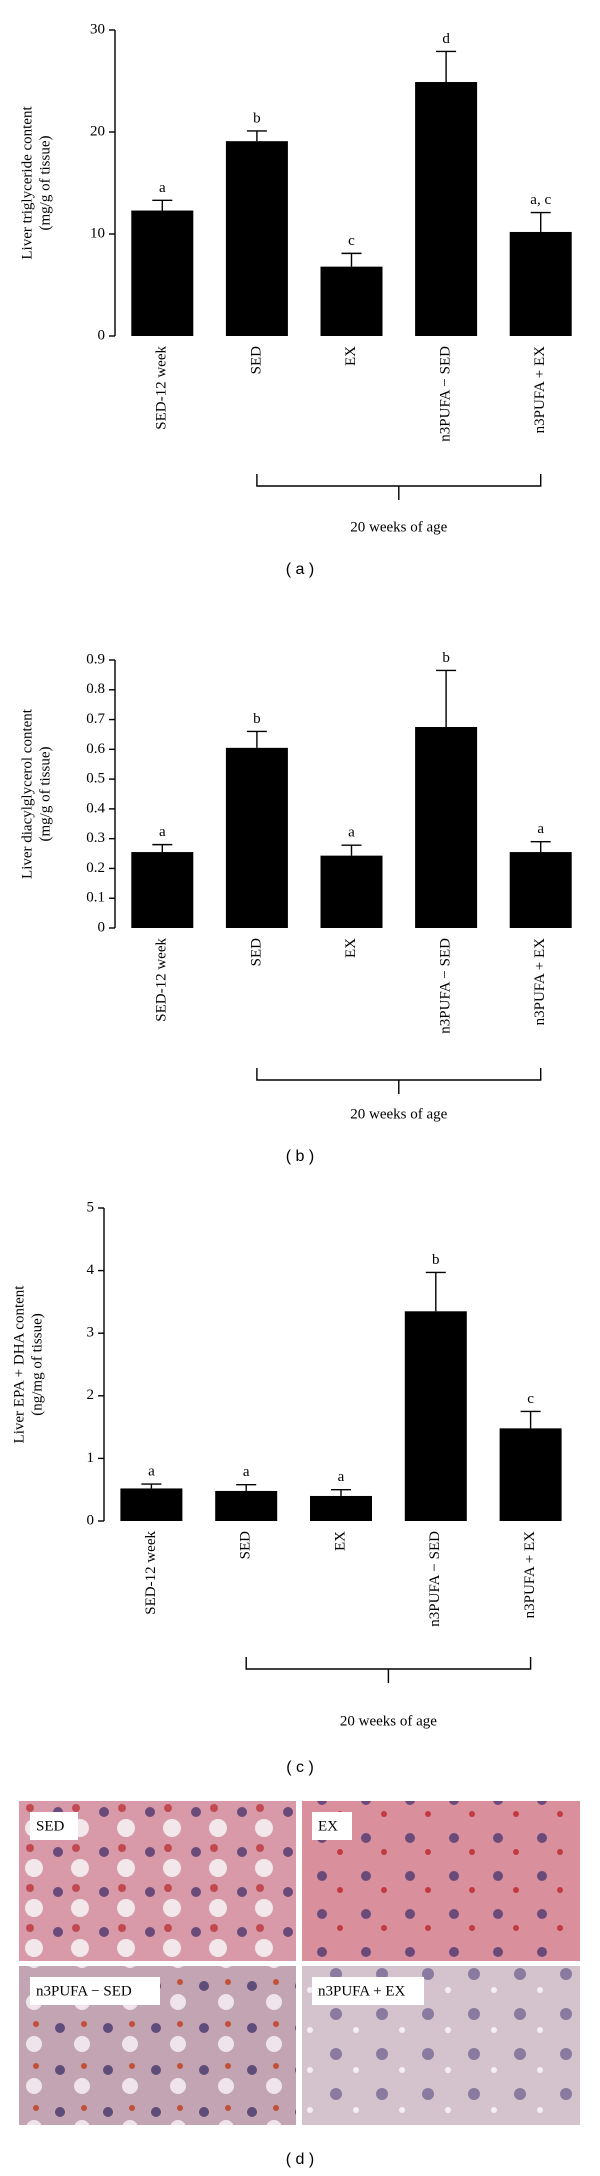 This screenshot has width=600, height=2176. I want to click on caption: ( d ), so click(300, 2159).